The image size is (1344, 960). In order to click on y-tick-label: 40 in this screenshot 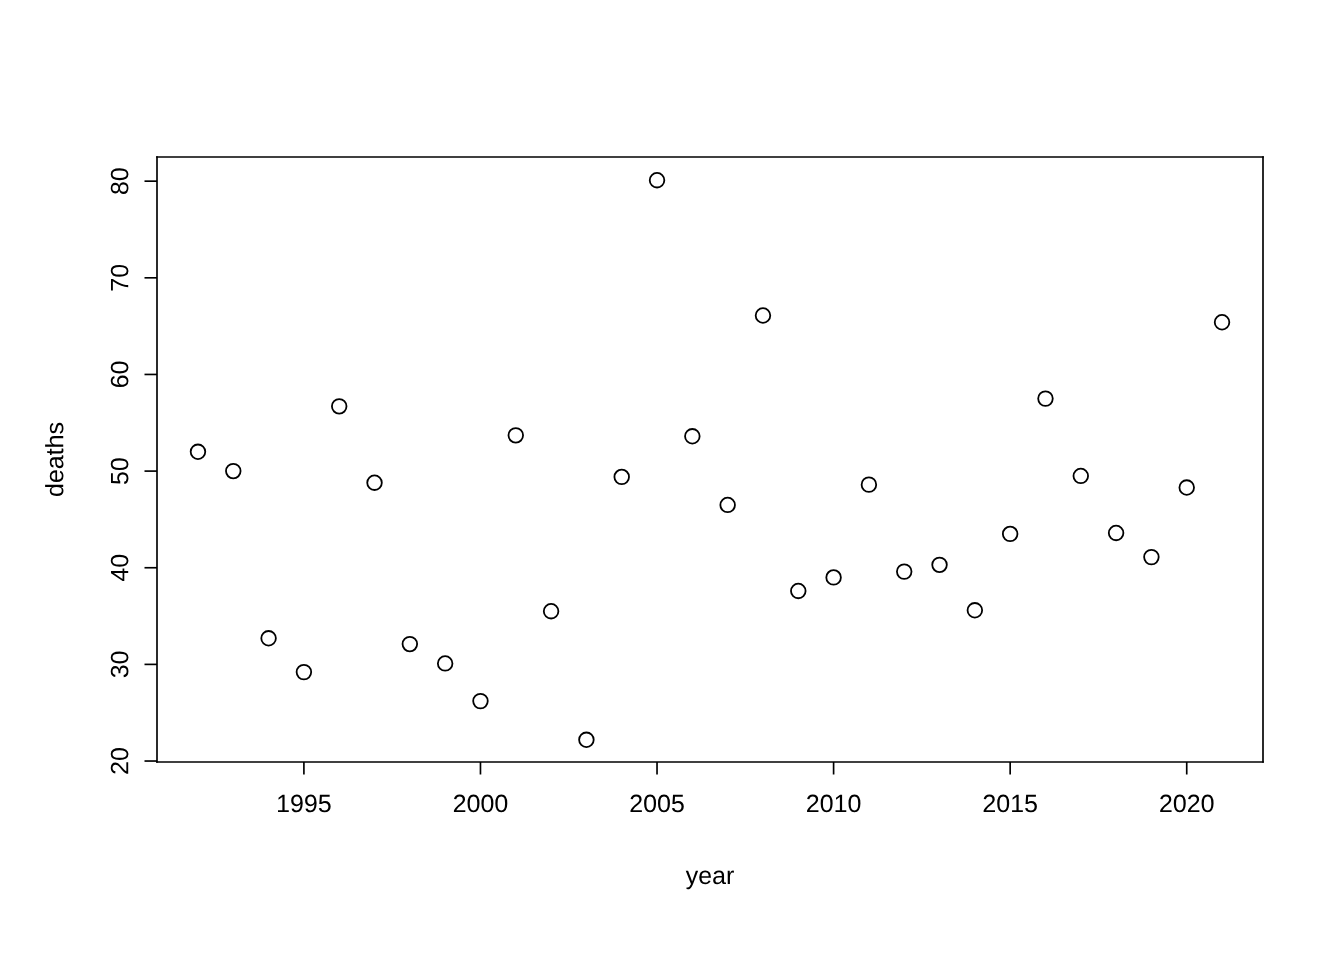, I will do `click(119, 568)`.